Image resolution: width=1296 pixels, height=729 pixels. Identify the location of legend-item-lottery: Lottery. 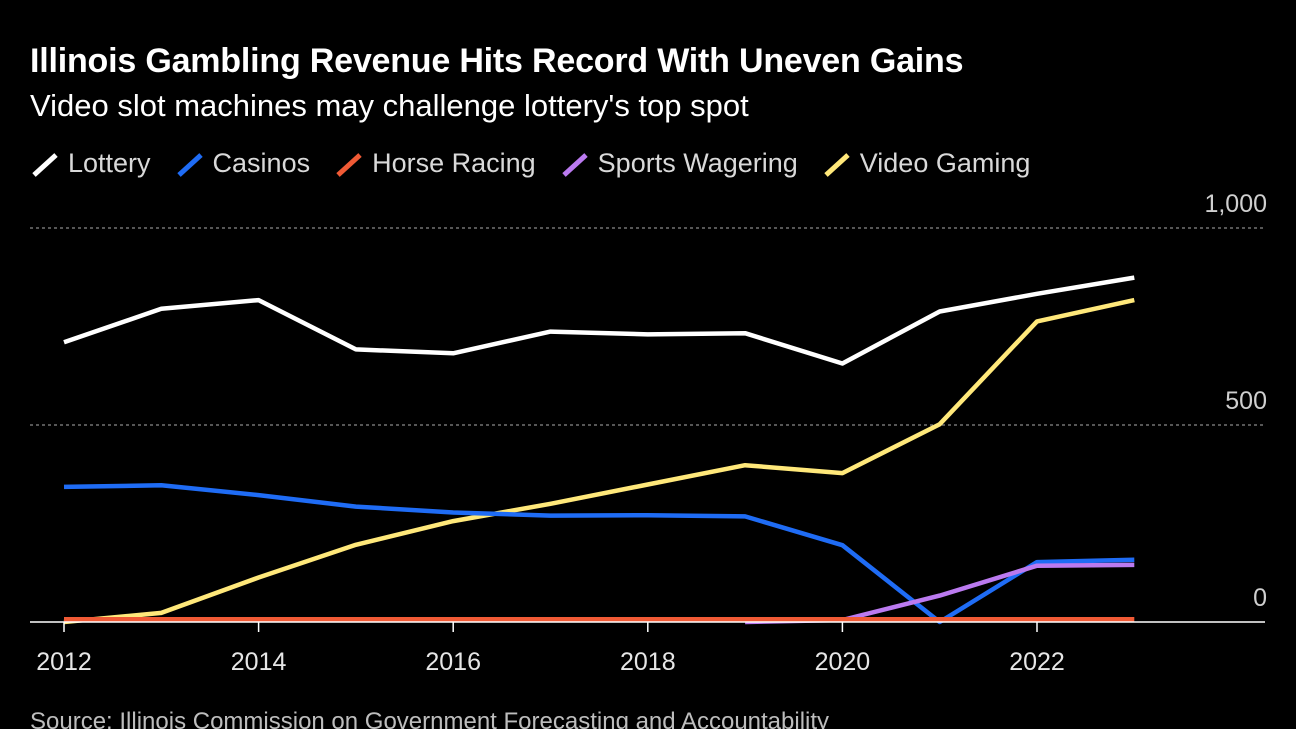
(90, 163).